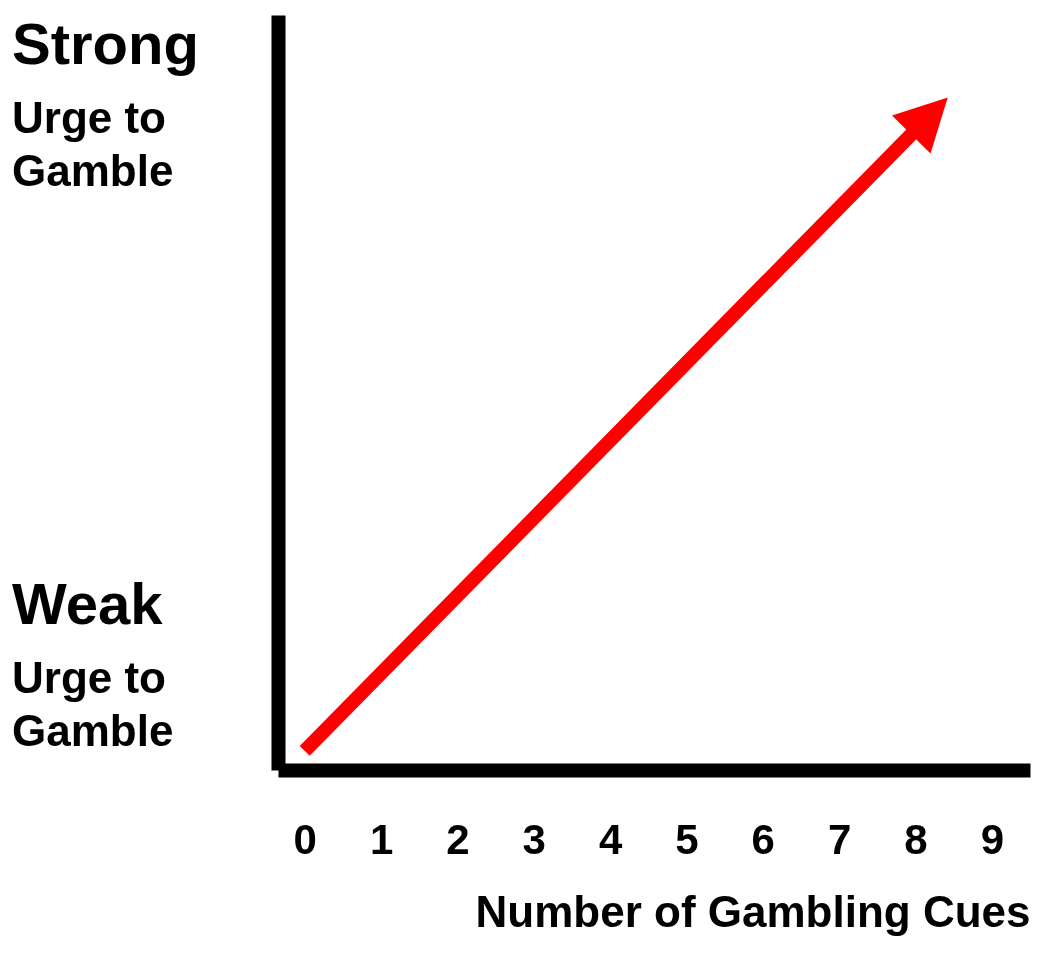 The width and height of the screenshot is (1047, 970). I want to click on x-tick-label: 5, so click(687, 839).